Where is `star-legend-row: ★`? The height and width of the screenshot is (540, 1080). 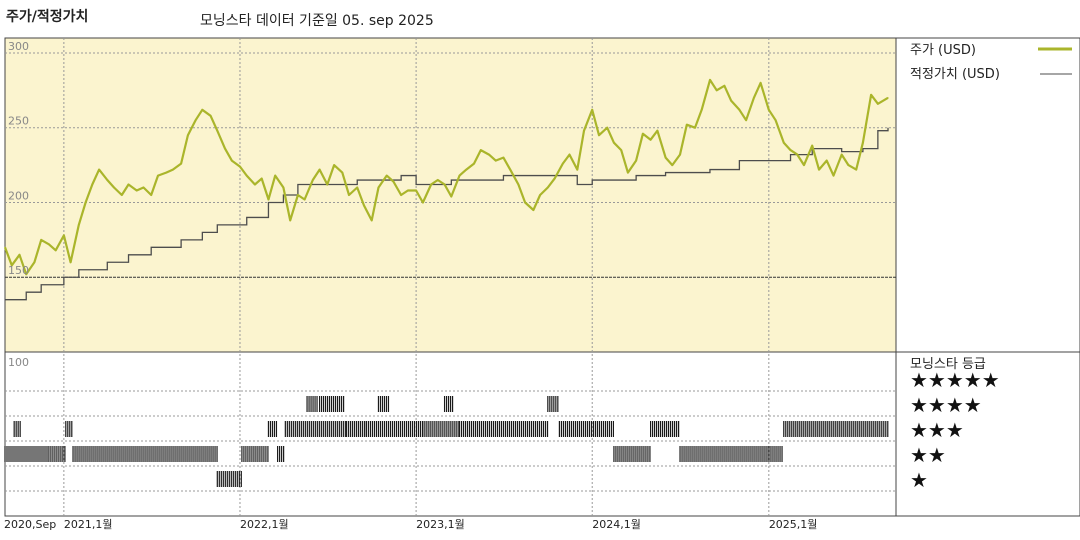 star-legend-row: ★ is located at coordinates (919, 480).